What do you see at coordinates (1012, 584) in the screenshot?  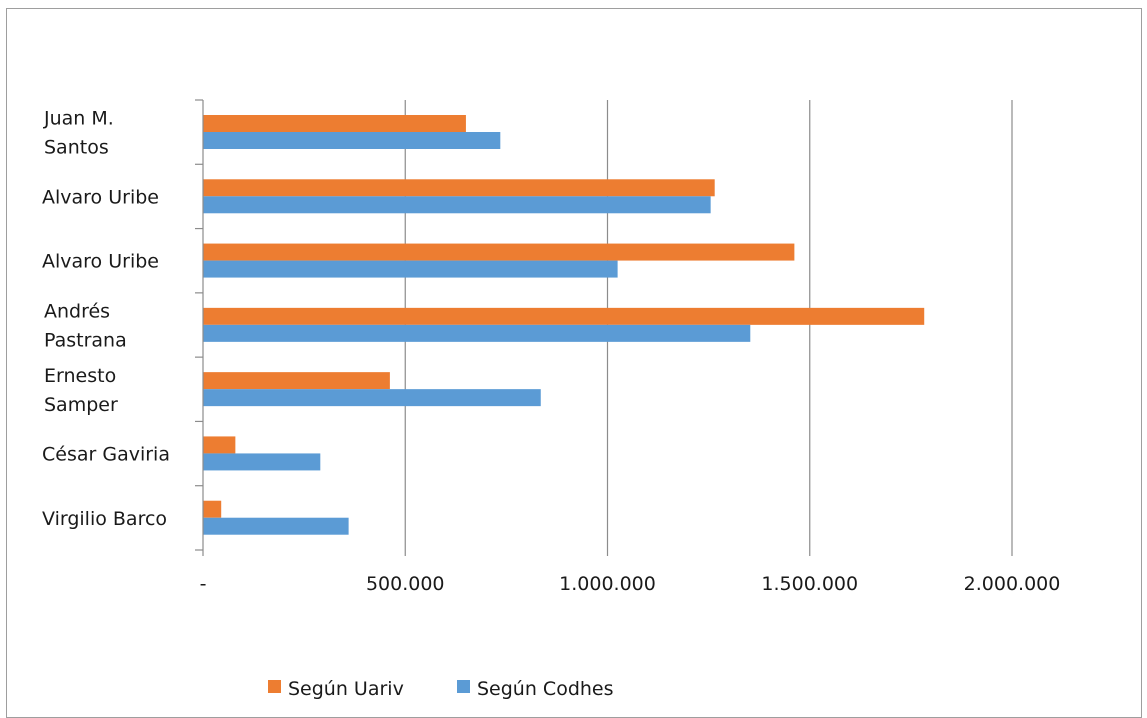 I see `value-tick-label-4: 2.000.000` at bounding box center [1012, 584].